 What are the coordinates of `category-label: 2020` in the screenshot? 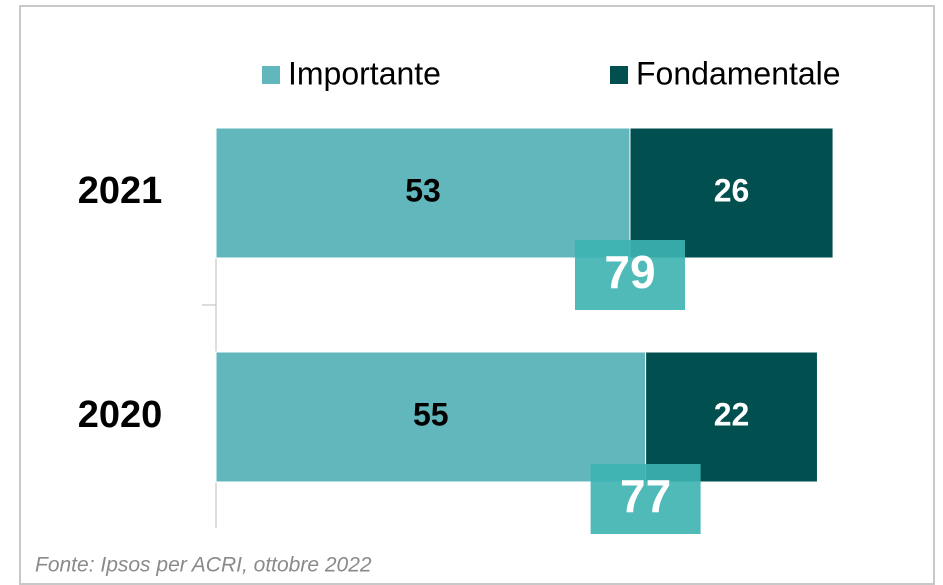 It's located at (120, 415).